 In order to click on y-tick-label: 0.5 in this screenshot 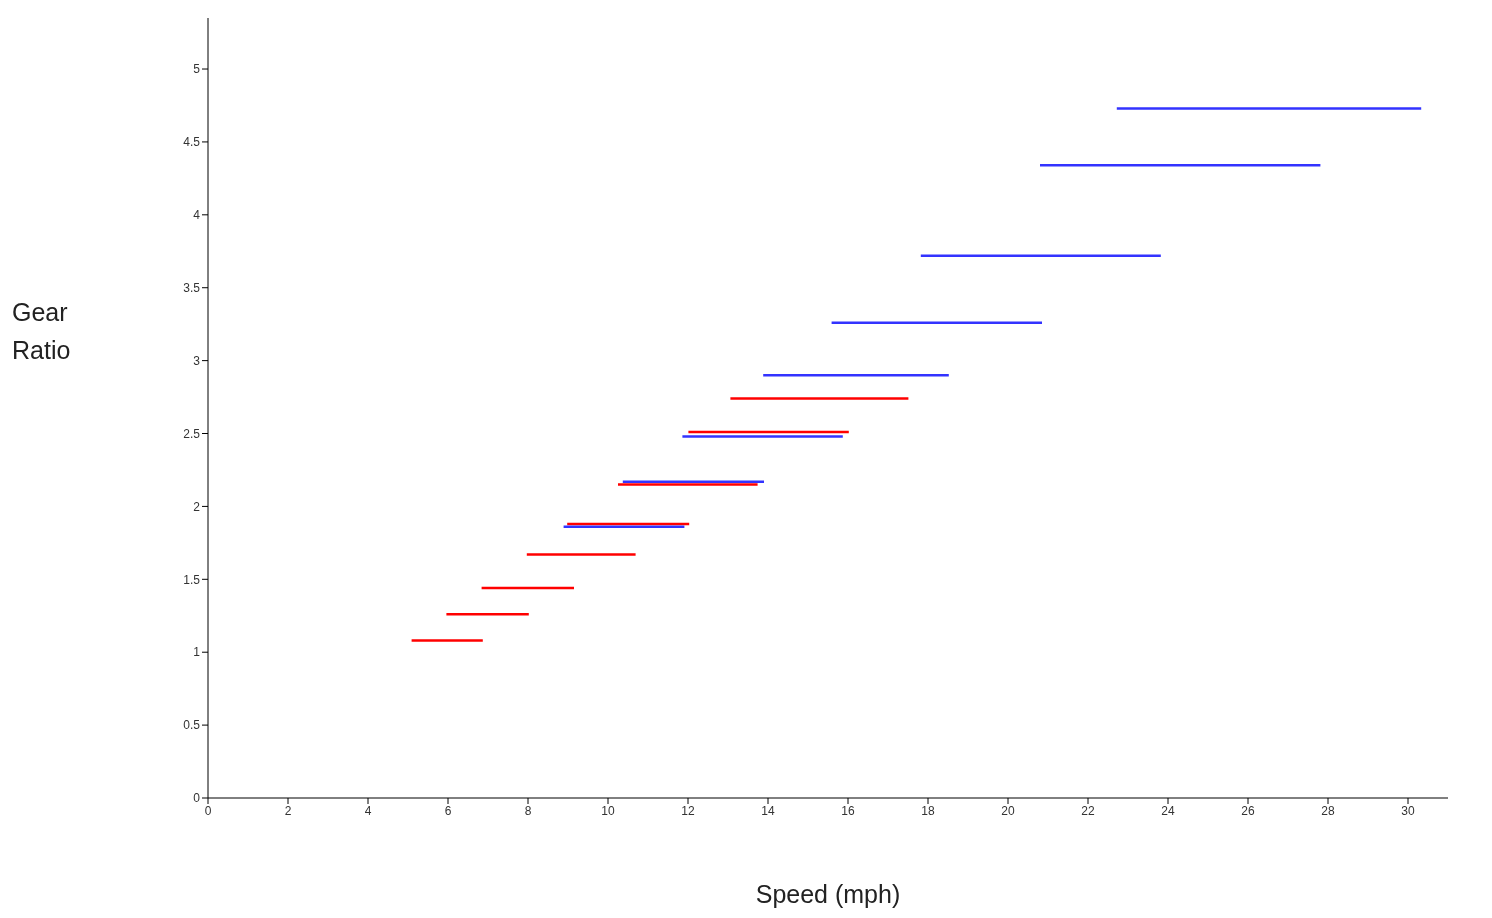, I will do `click(192, 725)`.